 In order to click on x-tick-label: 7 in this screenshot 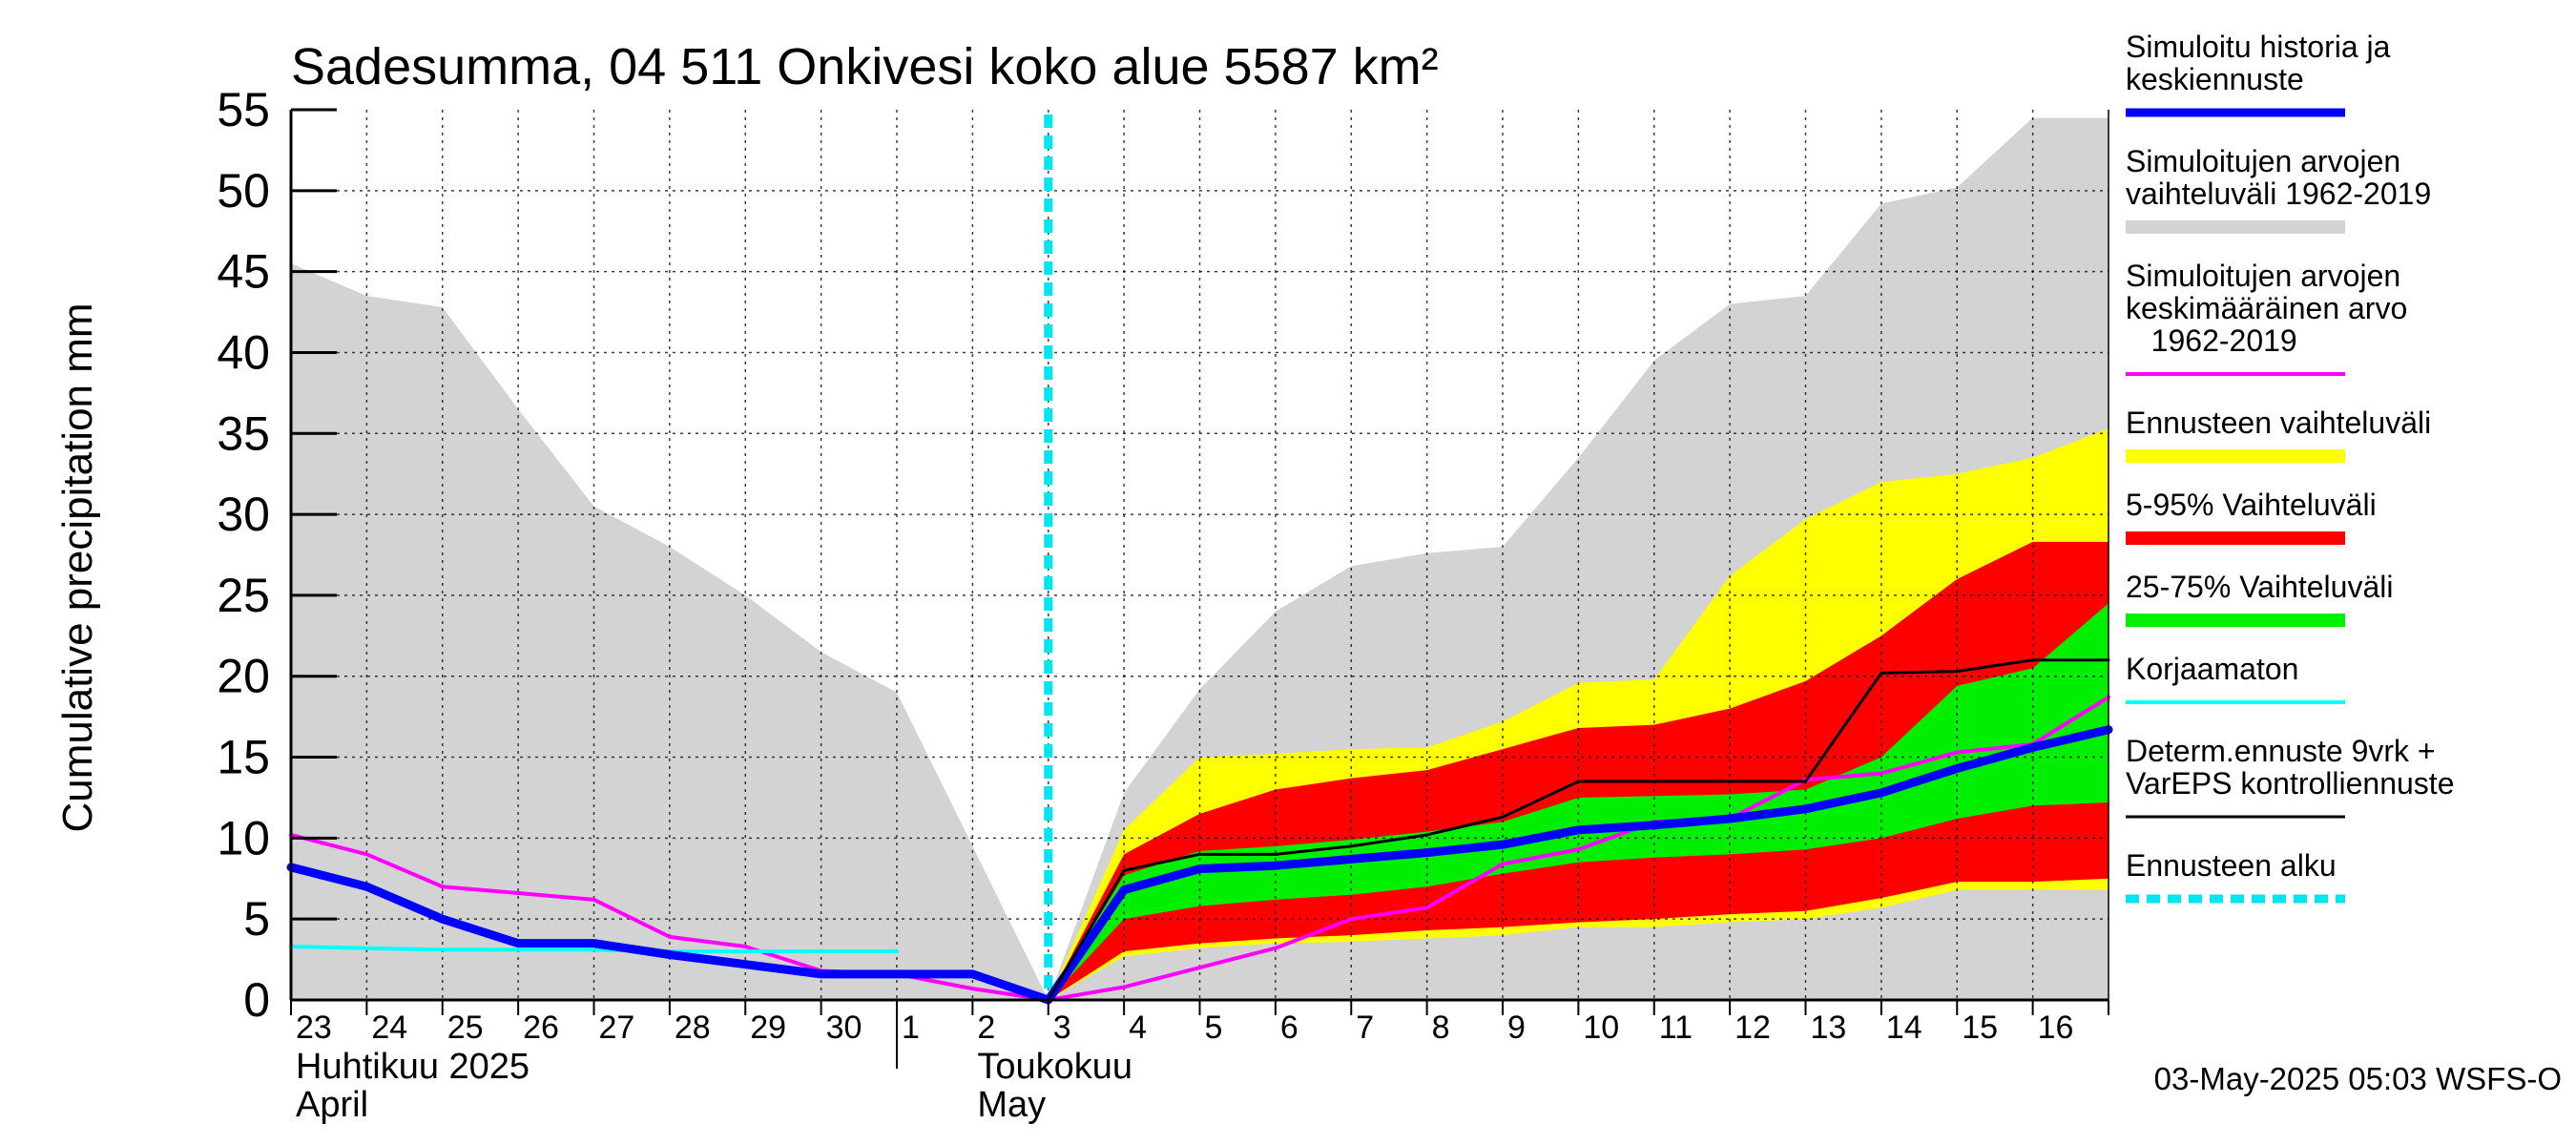, I will do `click(1365, 1028)`.